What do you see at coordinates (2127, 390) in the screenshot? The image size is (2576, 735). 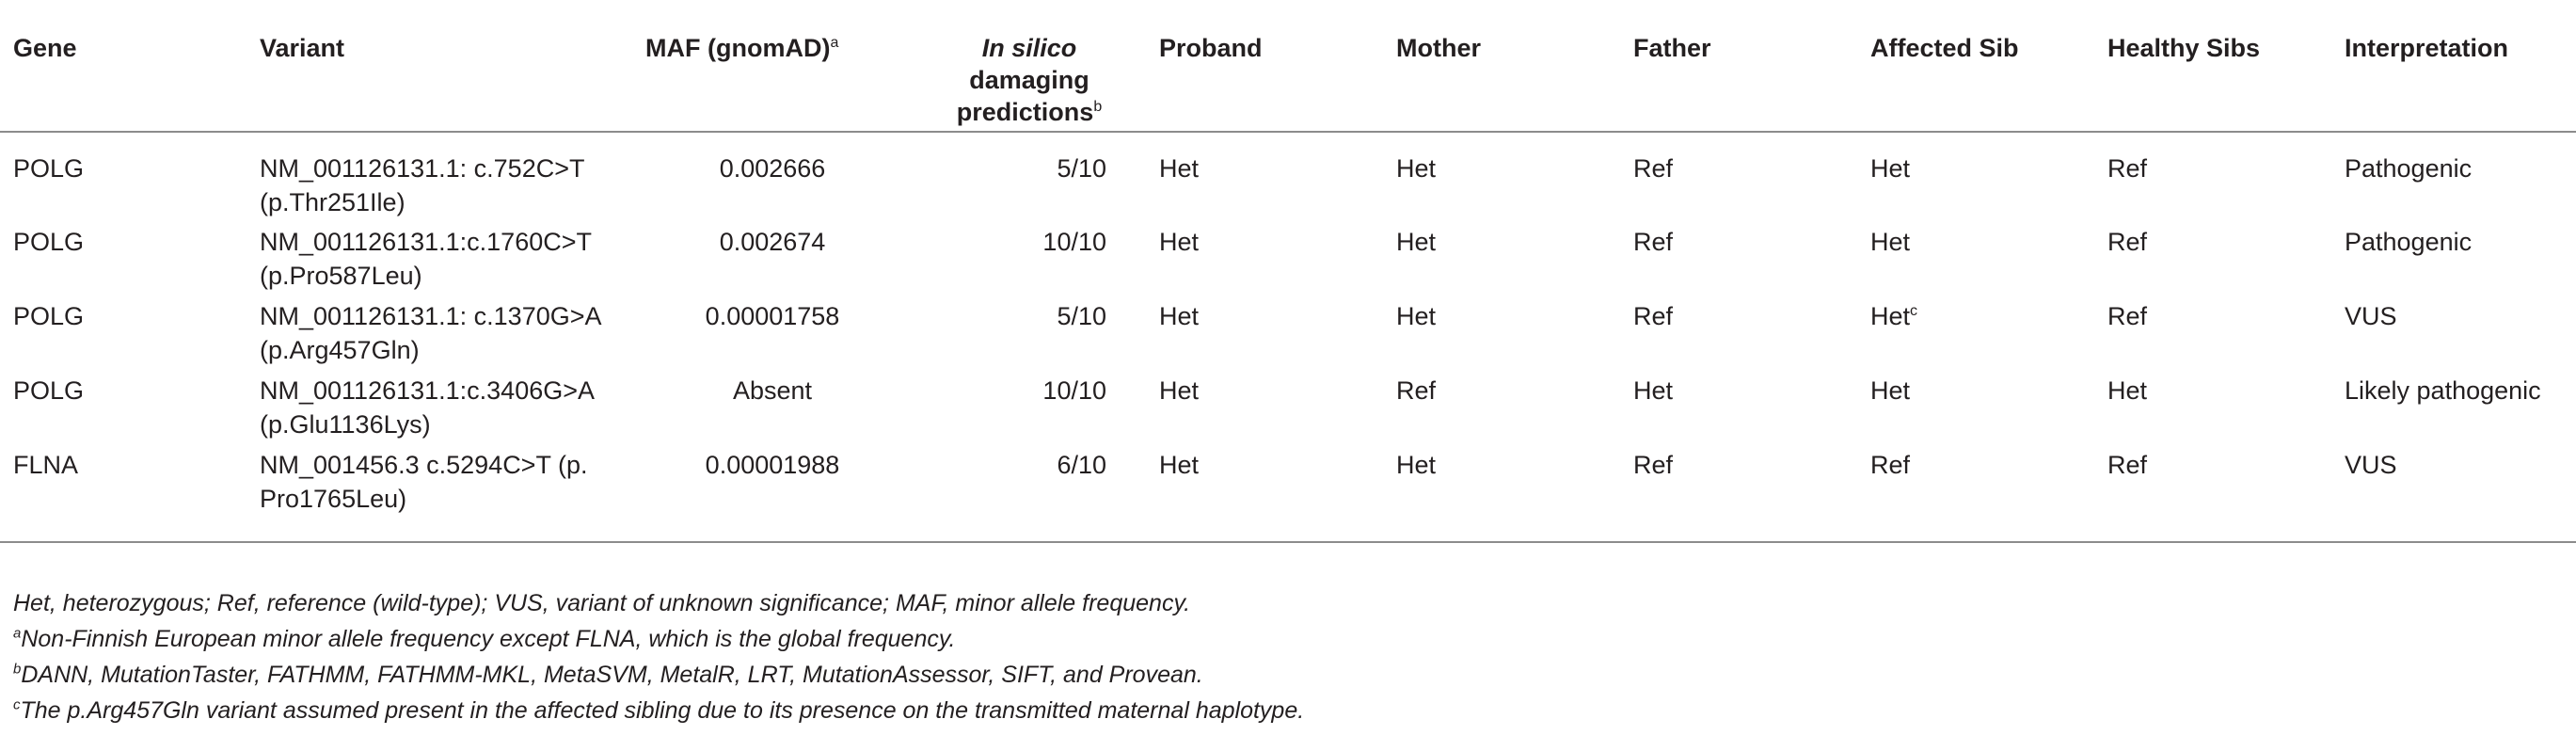 I see `cell-healthy-sibs: Het` at bounding box center [2127, 390].